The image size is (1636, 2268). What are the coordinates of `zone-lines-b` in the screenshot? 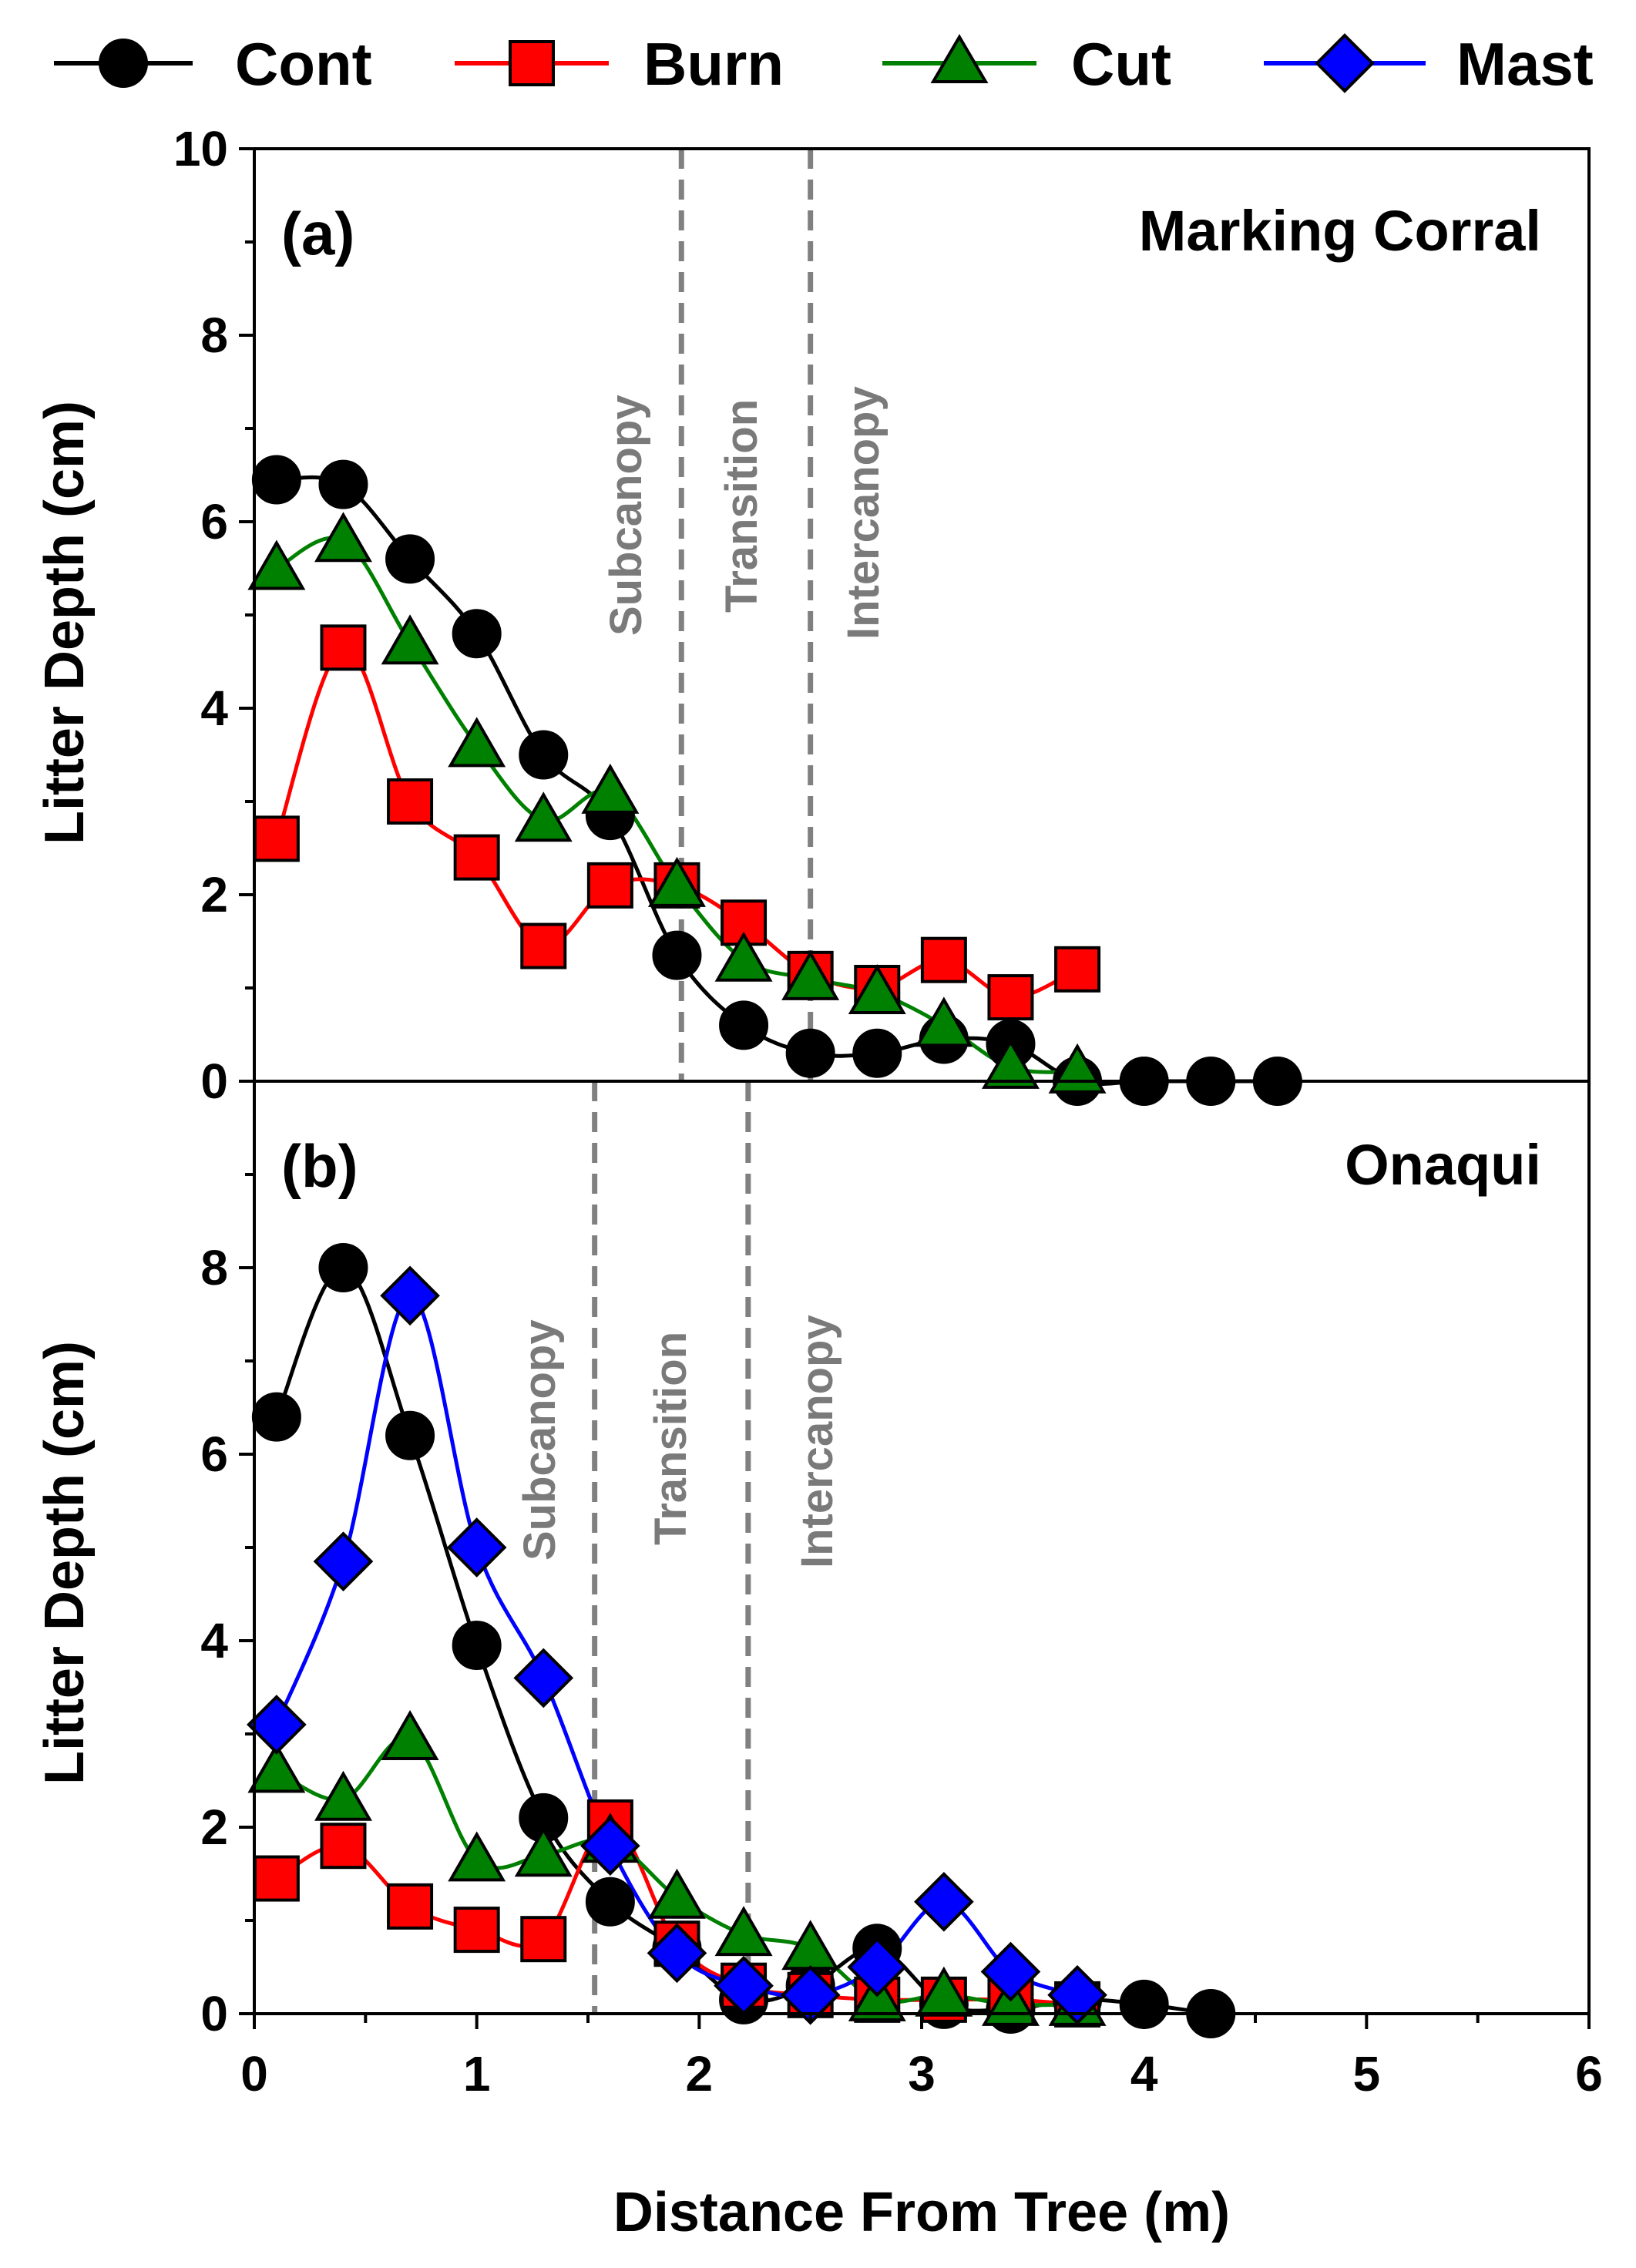 It's located at (672, 1548).